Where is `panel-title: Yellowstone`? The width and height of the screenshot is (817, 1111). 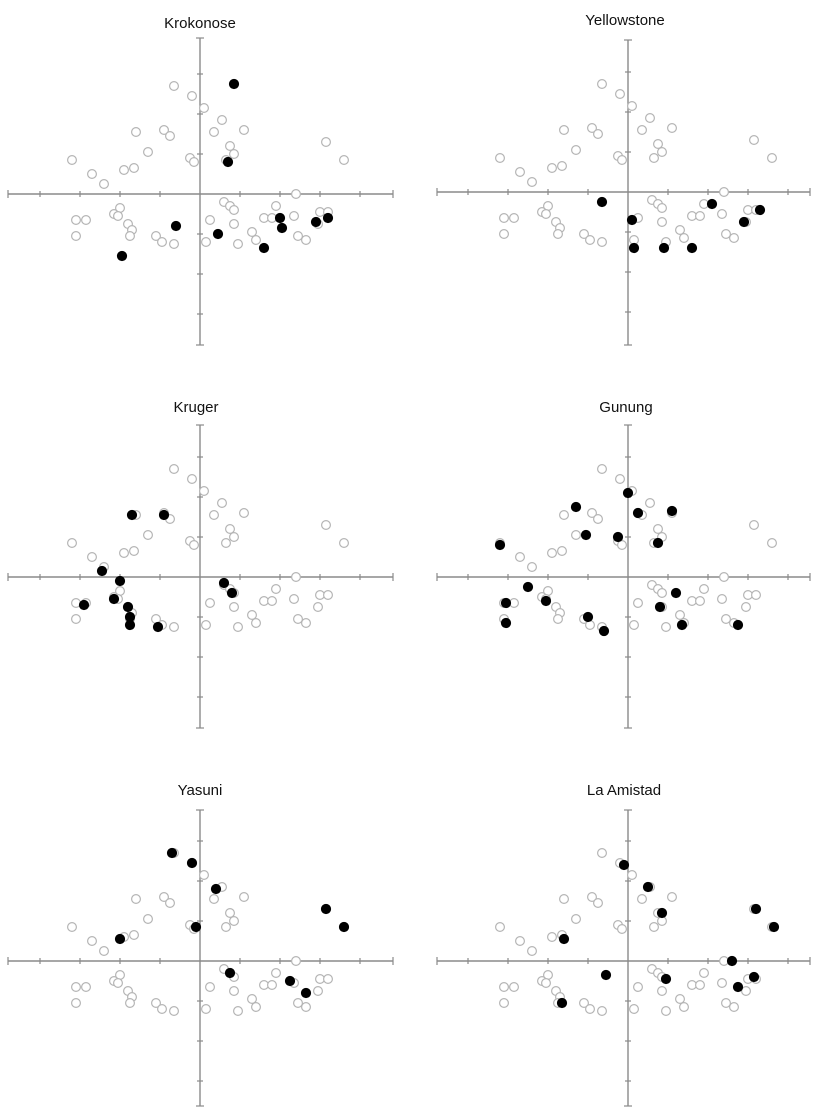 panel-title: Yellowstone is located at coordinates (625, 20).